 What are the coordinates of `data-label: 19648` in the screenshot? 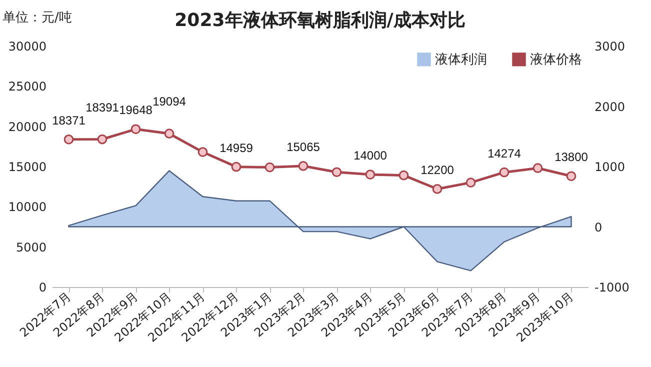 It's located at (136, 110).